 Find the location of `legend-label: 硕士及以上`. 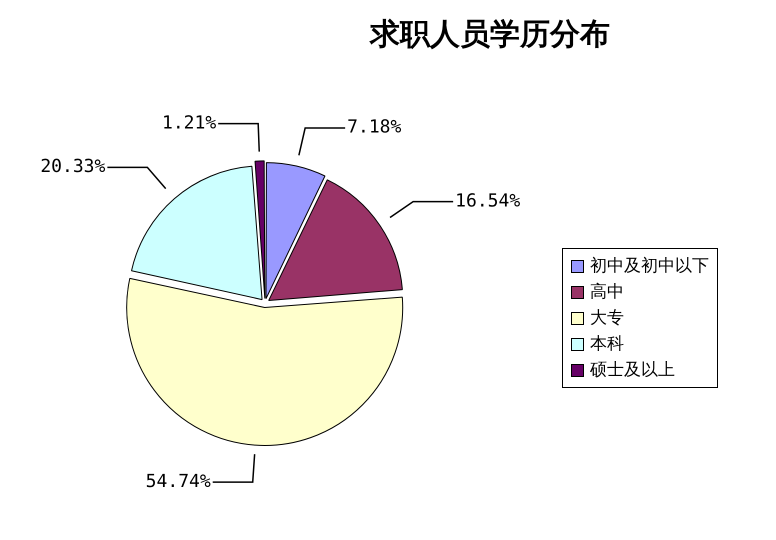

legend-label: 硕士及以上 is located at coordinates (632, 370).